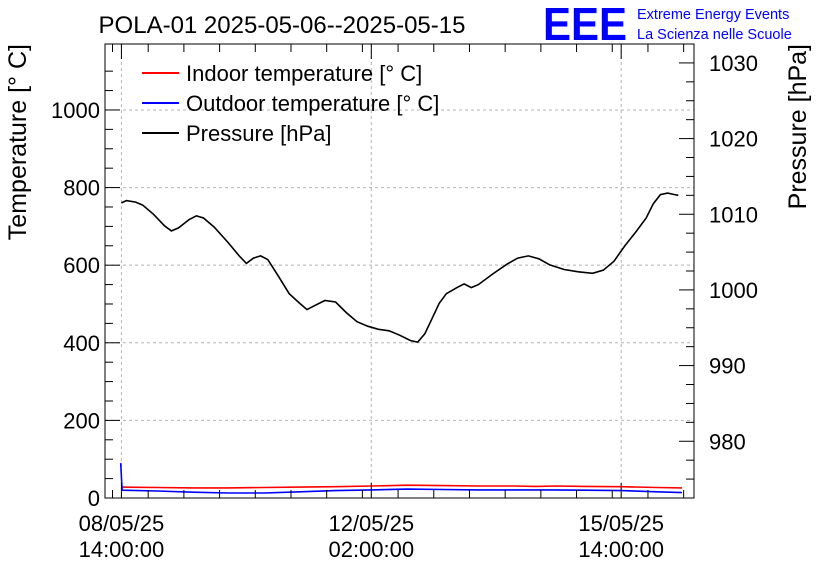 This screenshot has height=572, width=836. I want to click on legend-label: Indoor temperature [° C], so click(304, 73).